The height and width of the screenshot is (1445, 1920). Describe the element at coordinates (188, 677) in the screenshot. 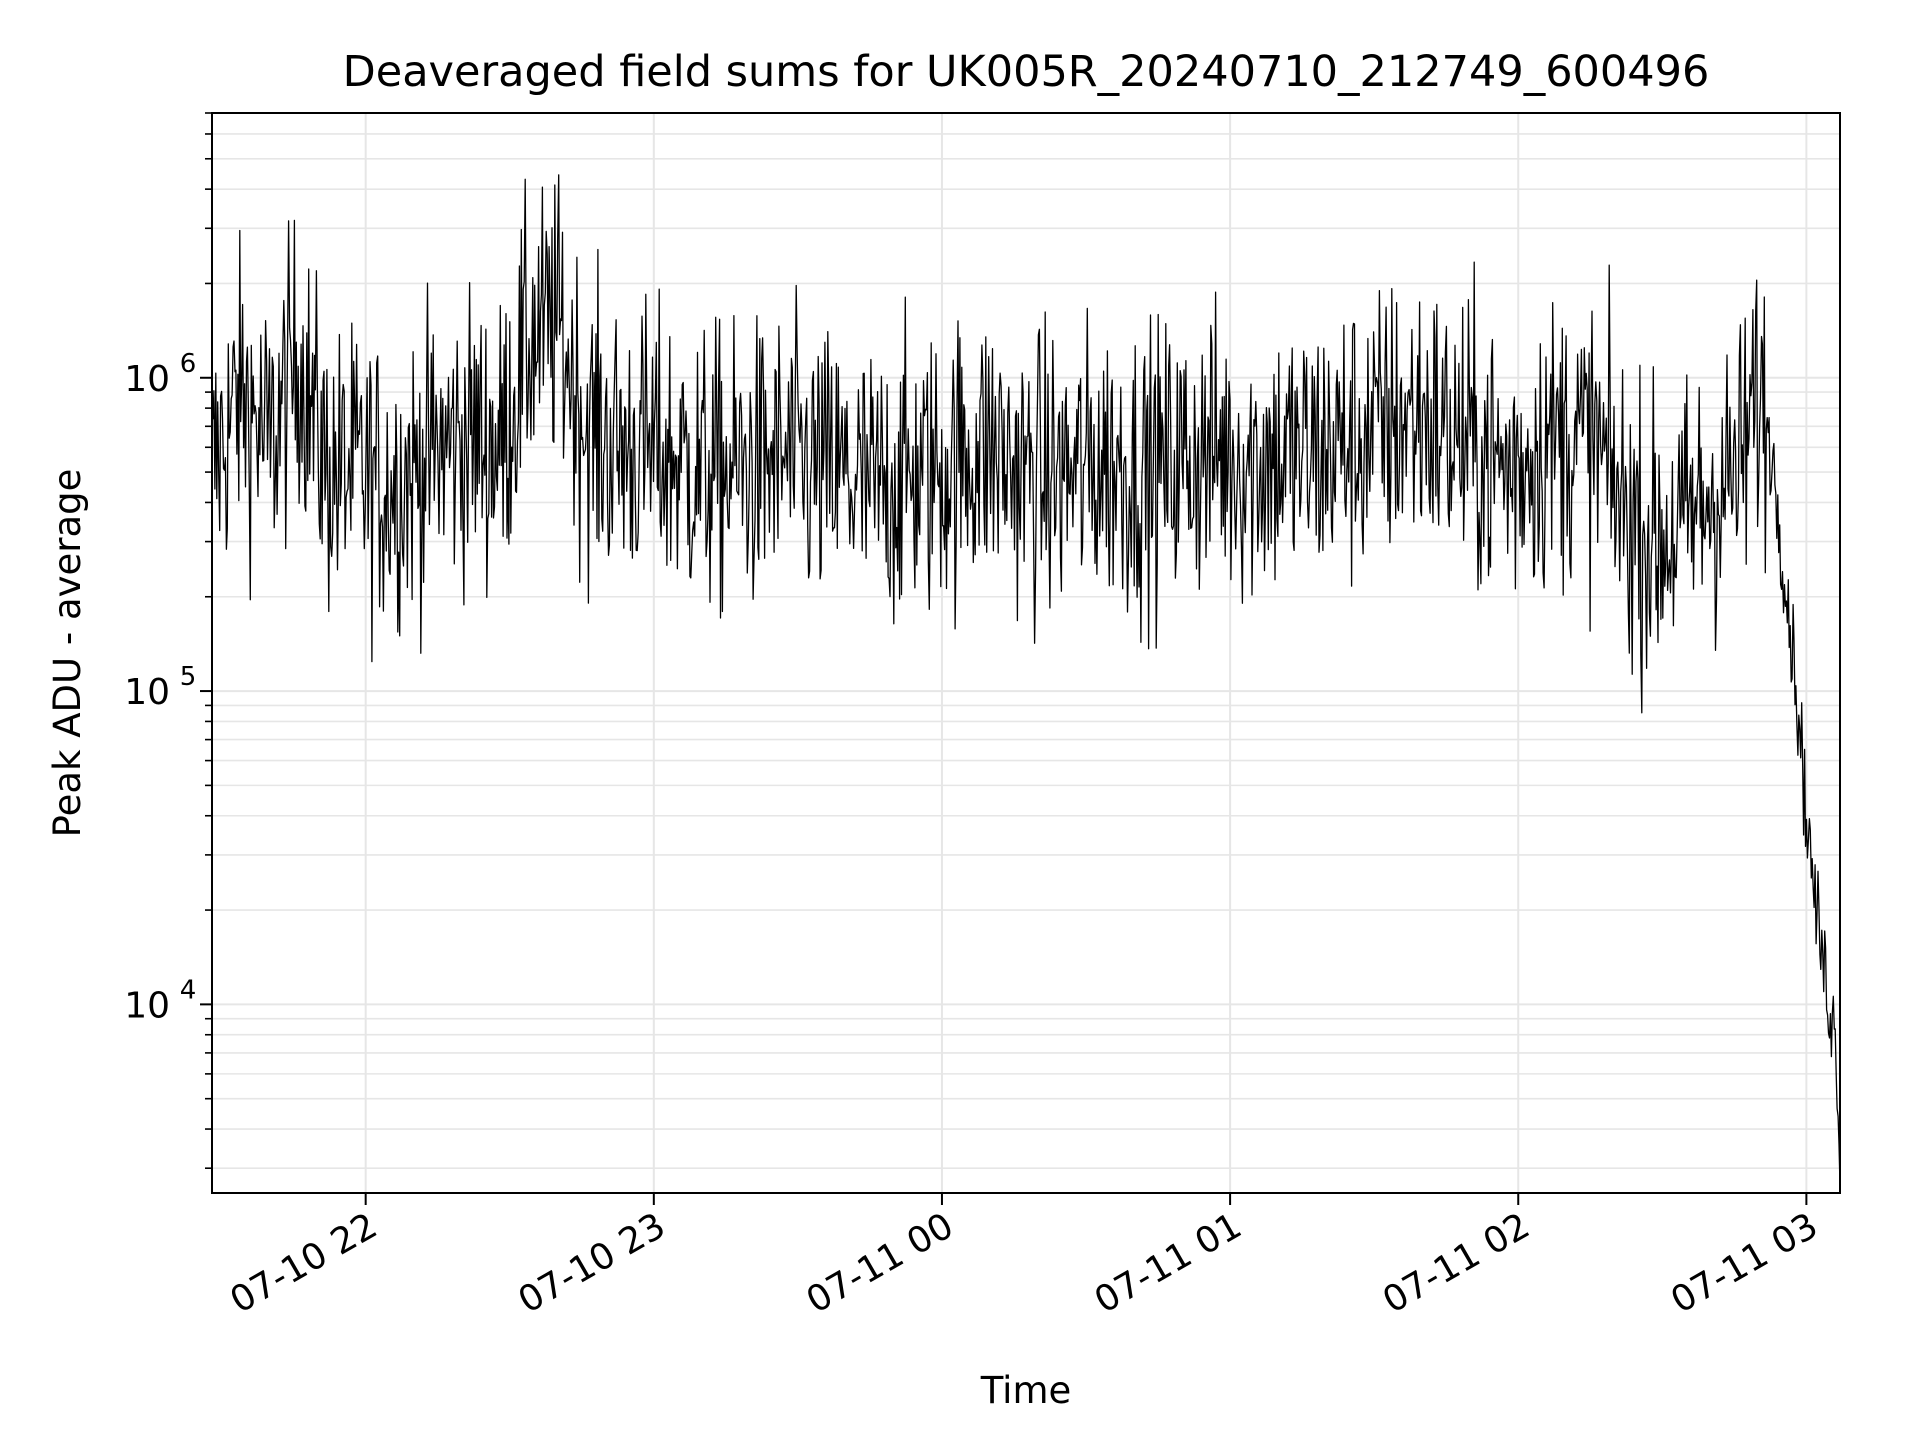

I see `y-tick-exponent: 5` at that location.